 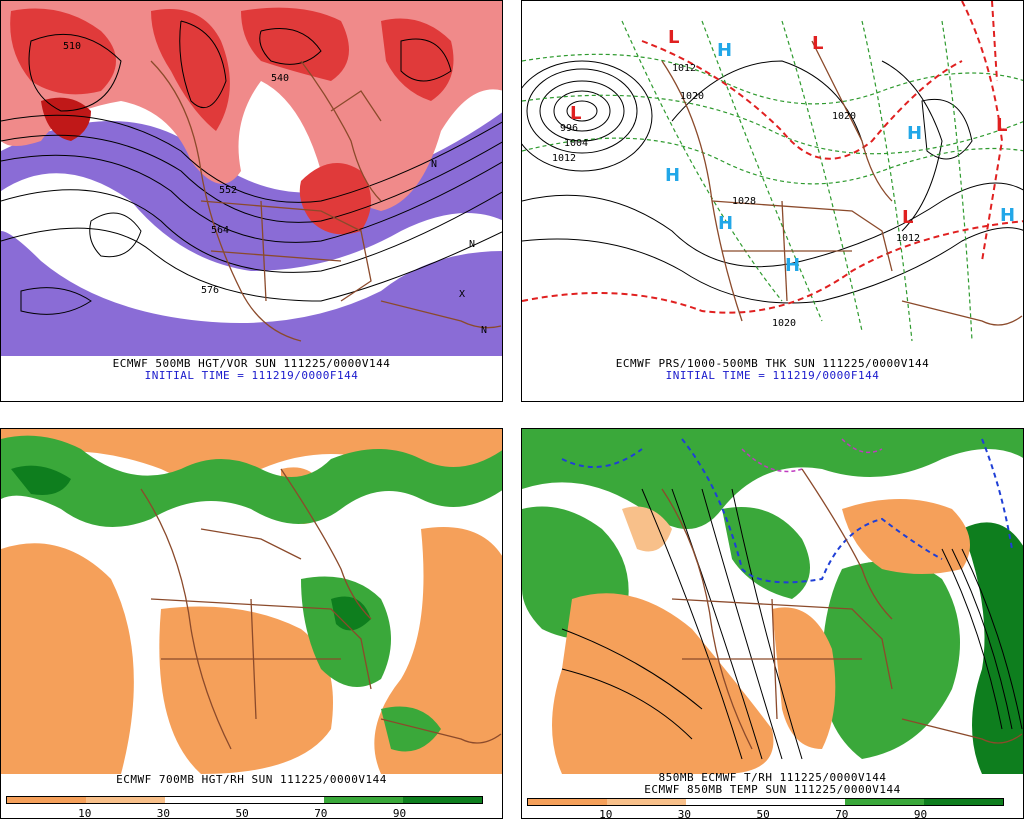 What do you see at coordinates (228, 190) in the screenshot?
I see `contour-label: 552` at bounding box center [228, 190].